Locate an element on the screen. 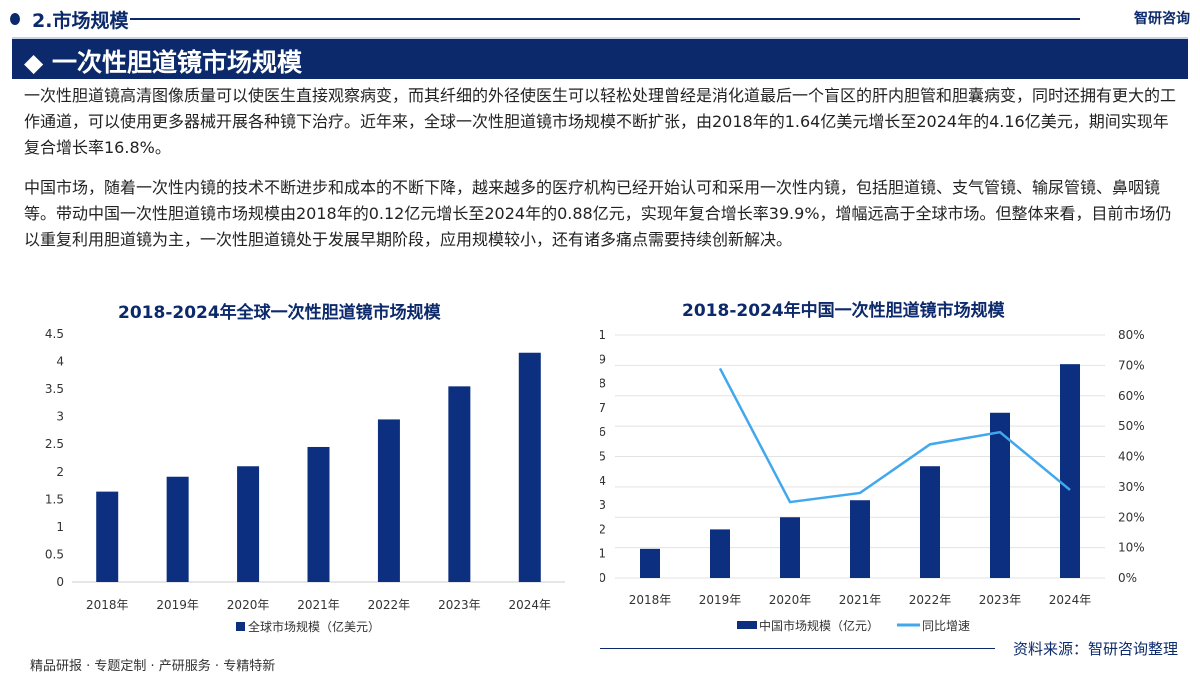 The image size is (1200, 677). y2-tick-label: 10% is located at coordinates (1131, 548).